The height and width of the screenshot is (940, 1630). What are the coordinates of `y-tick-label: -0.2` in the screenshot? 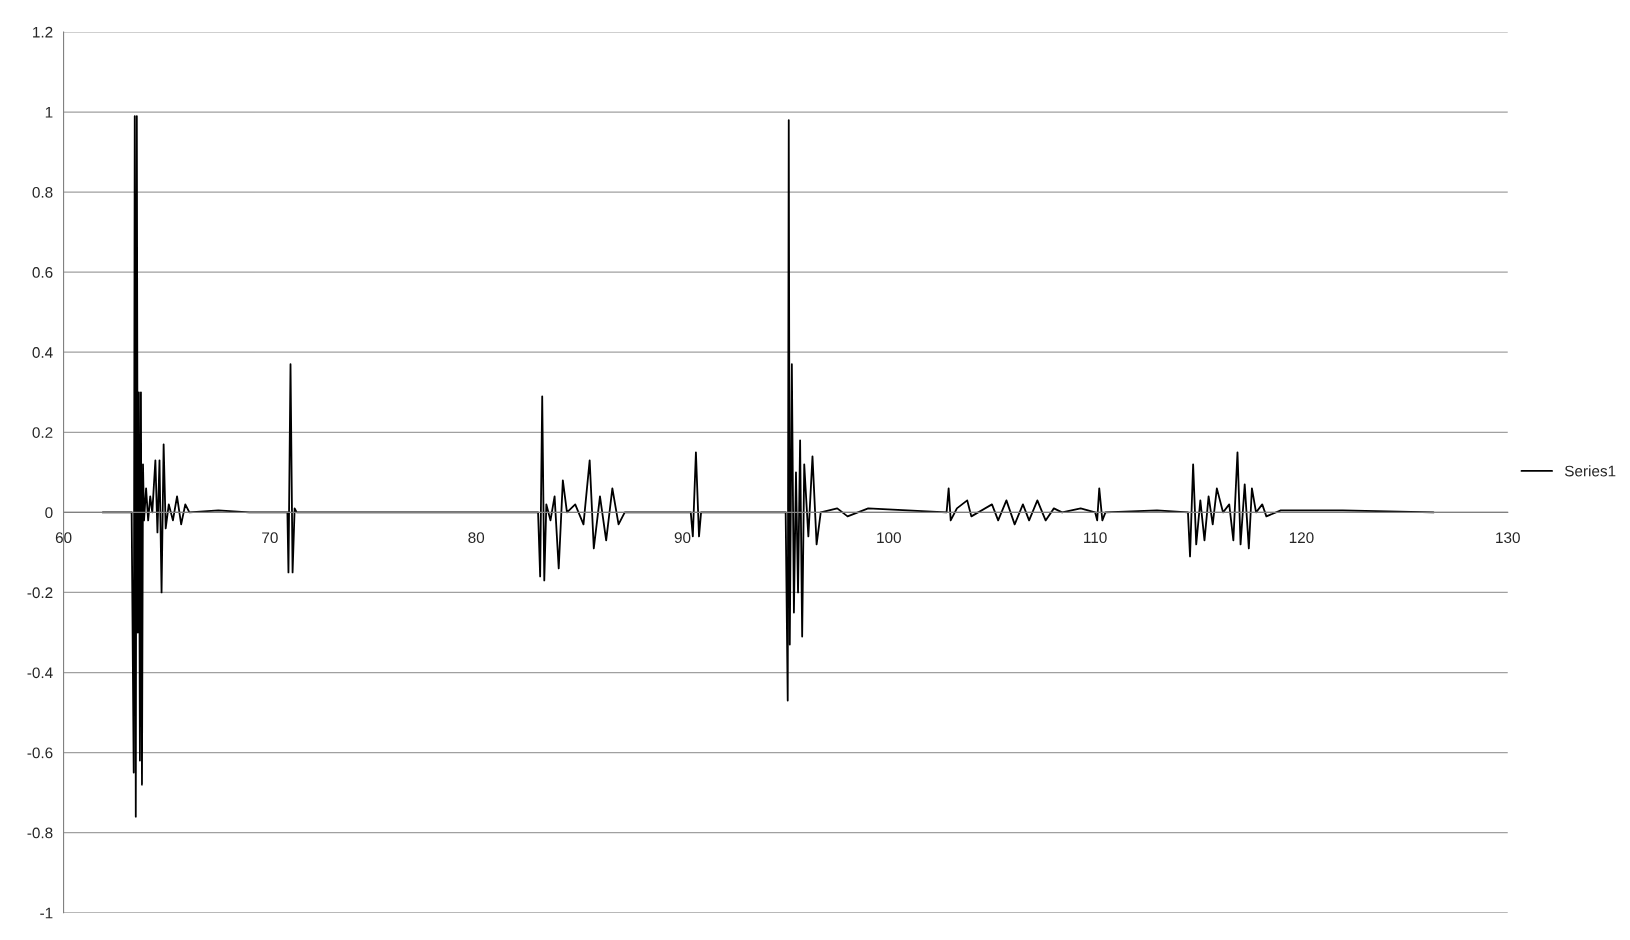 It's located at (40, 593).